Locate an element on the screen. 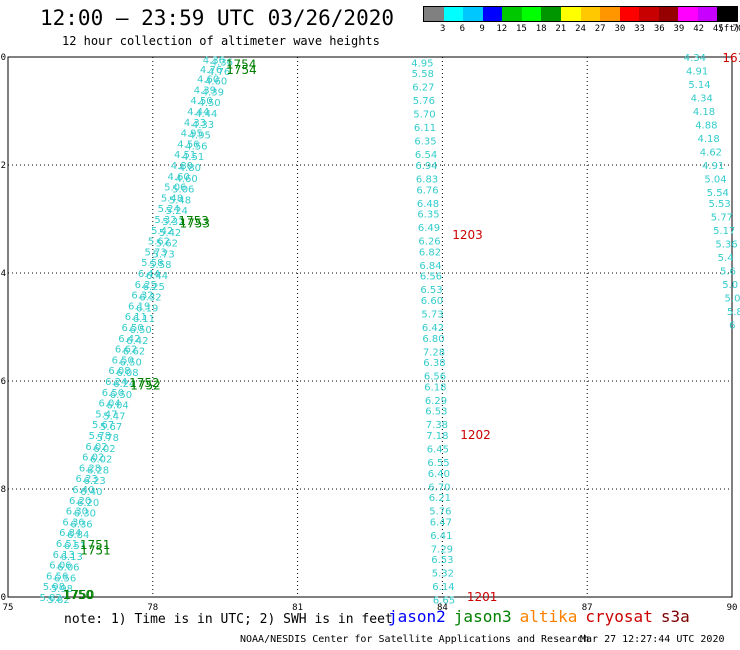 The image size is (740, 650). swh-label: 5.82 is located at coordinates (58, 600).